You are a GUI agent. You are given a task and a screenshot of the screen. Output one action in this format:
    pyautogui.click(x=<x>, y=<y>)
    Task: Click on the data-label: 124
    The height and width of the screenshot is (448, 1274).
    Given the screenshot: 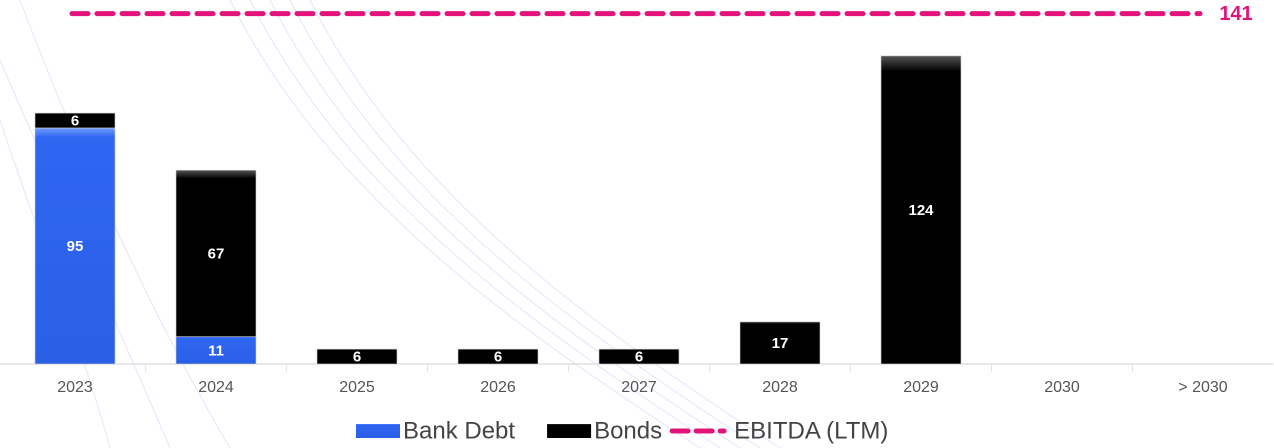 What is the action you would take?
    pyautogui.click(x=921, y=210)
    